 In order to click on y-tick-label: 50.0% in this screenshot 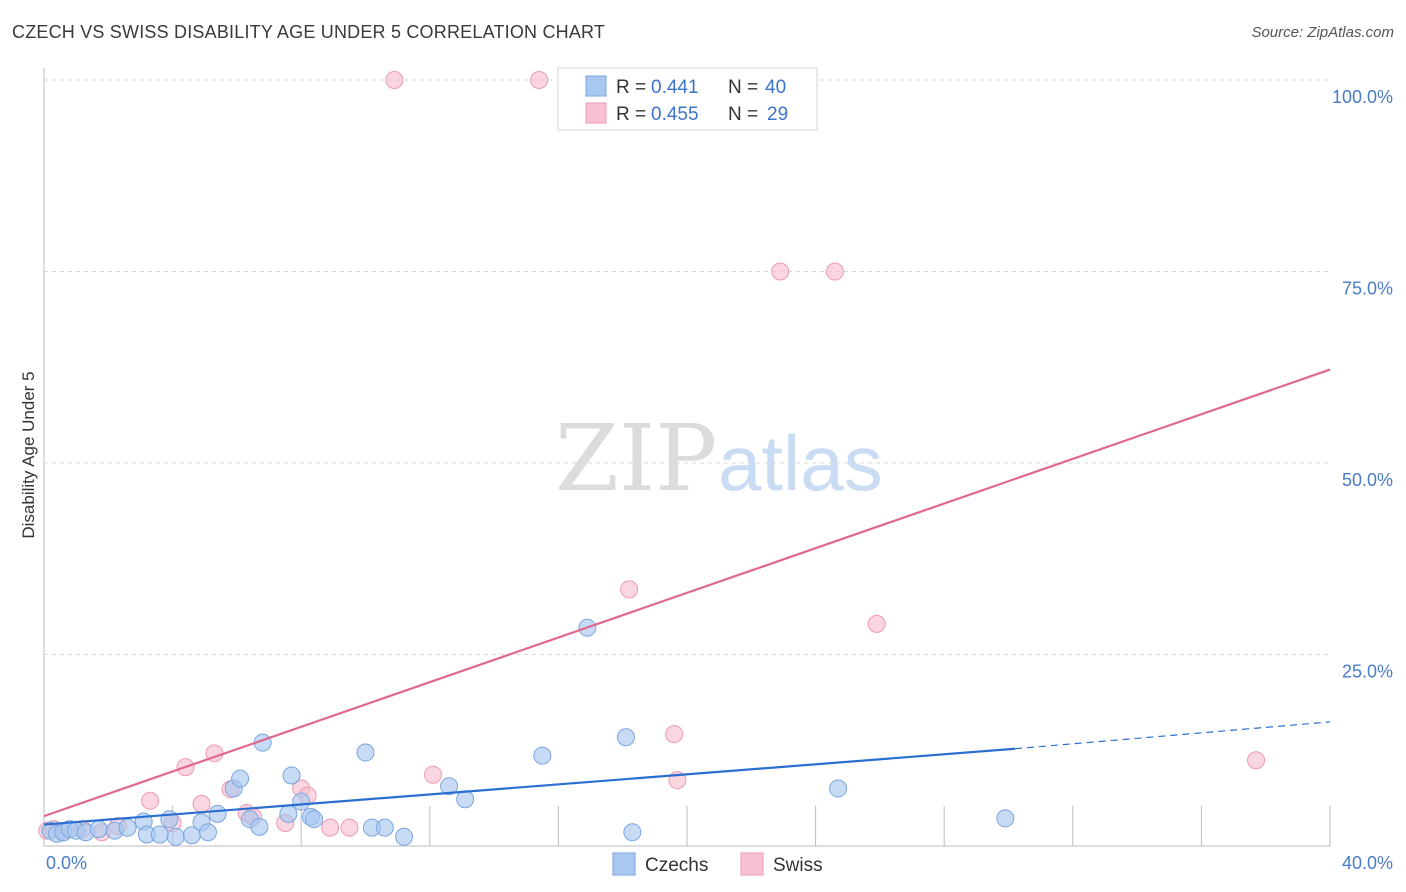, I will do `click(1367, 480)`.